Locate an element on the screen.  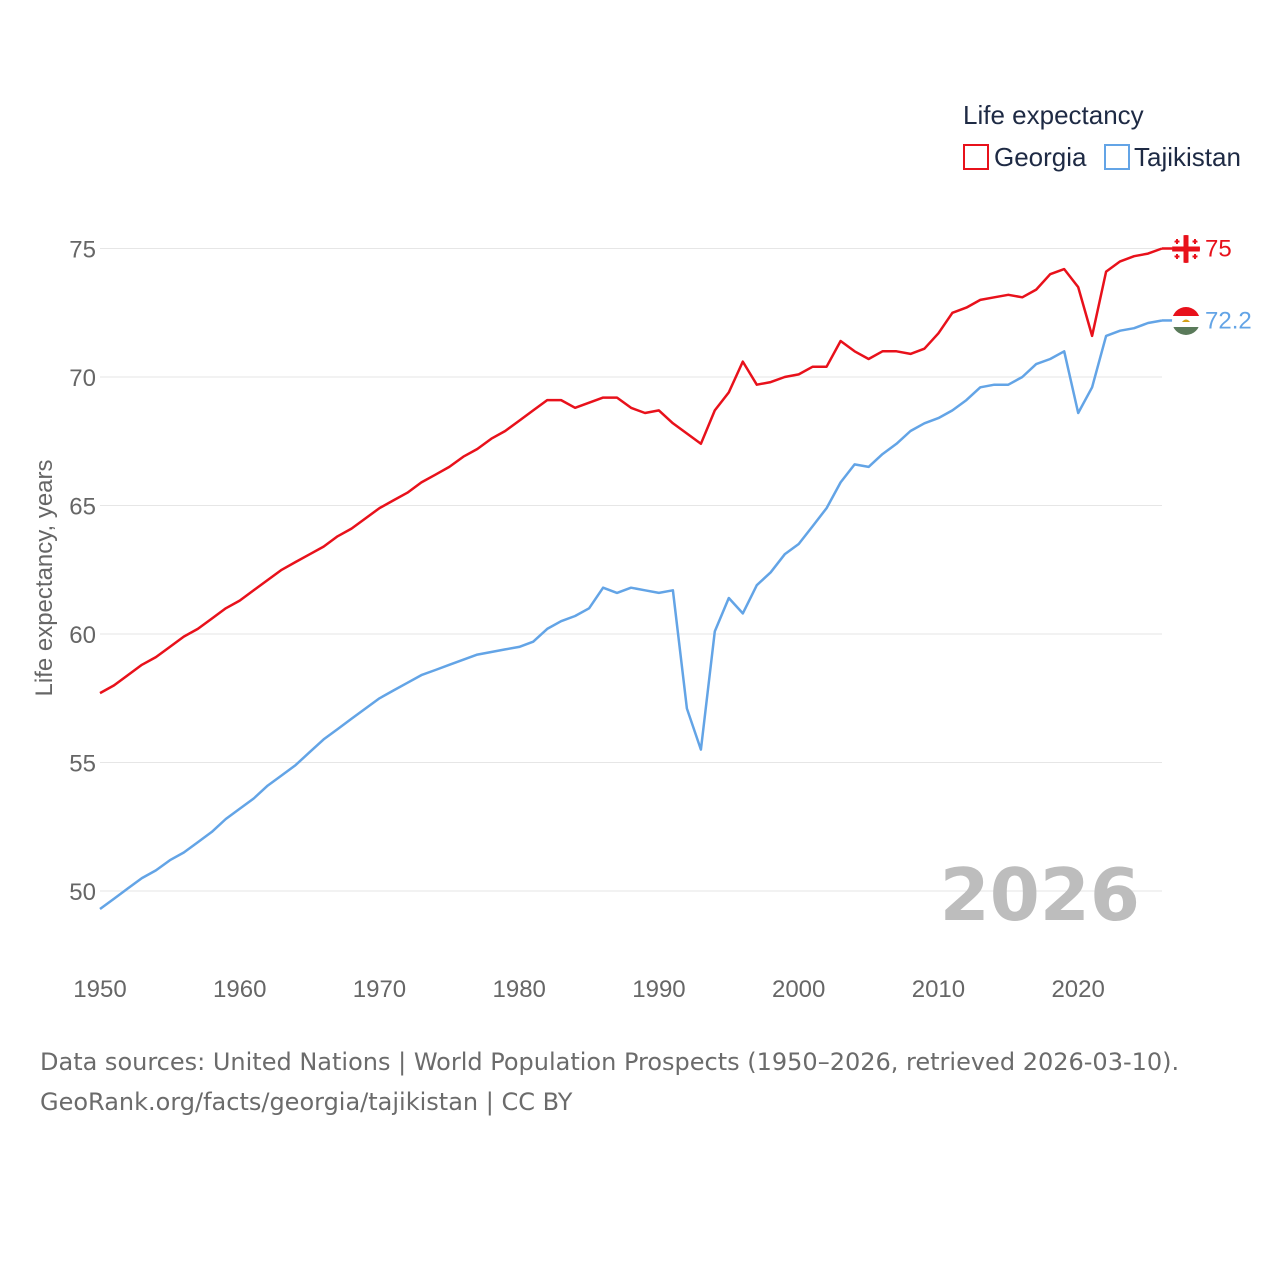
x-tick-label: 1970 is located at coordinates (379, 989).